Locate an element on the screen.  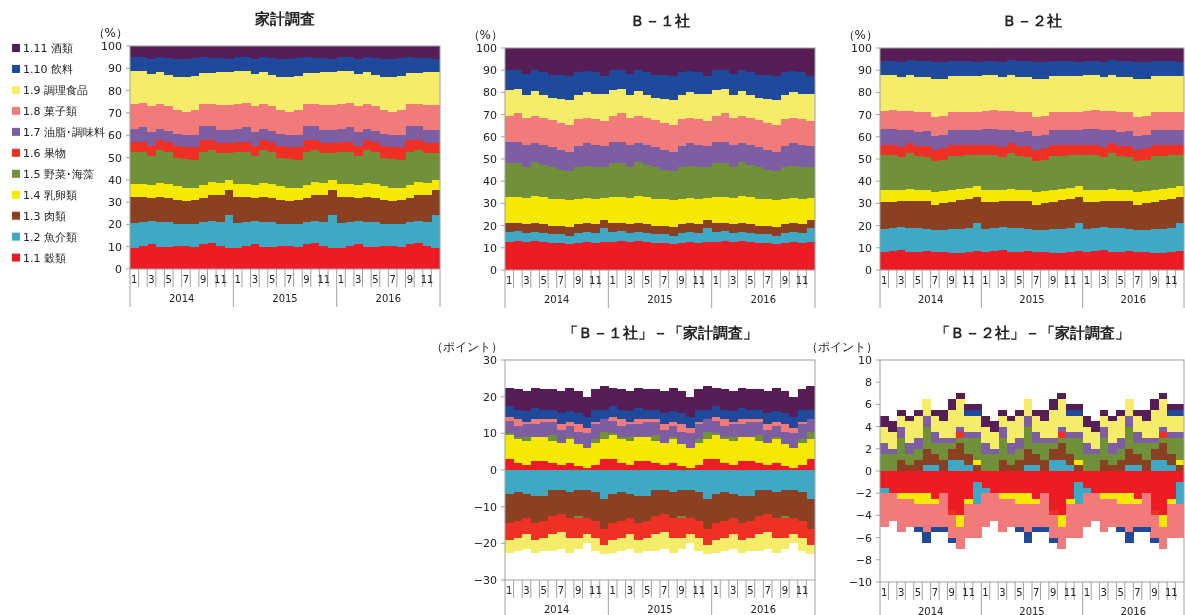
y-tick-label: −20 is located at coordinates (485, 544).